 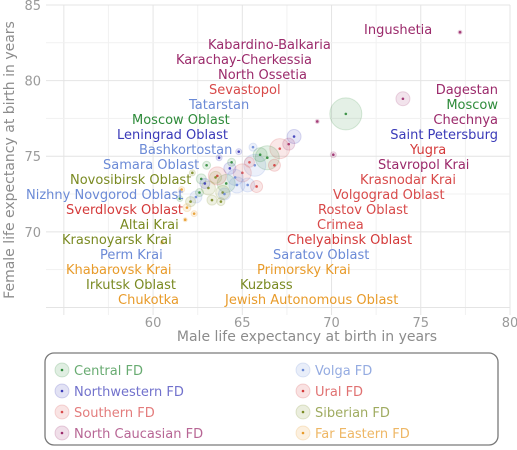 I want to click on region-label: Kuzbass, so click(x=266, y=285).